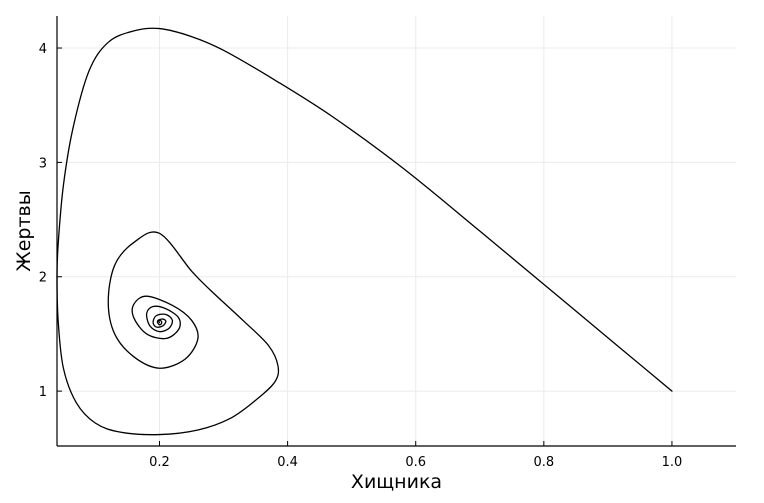  What do you see at coordinates (159, 462) in the screenshot?
I see `x-tick-label: 0.2` at bounding box center [159, 462].